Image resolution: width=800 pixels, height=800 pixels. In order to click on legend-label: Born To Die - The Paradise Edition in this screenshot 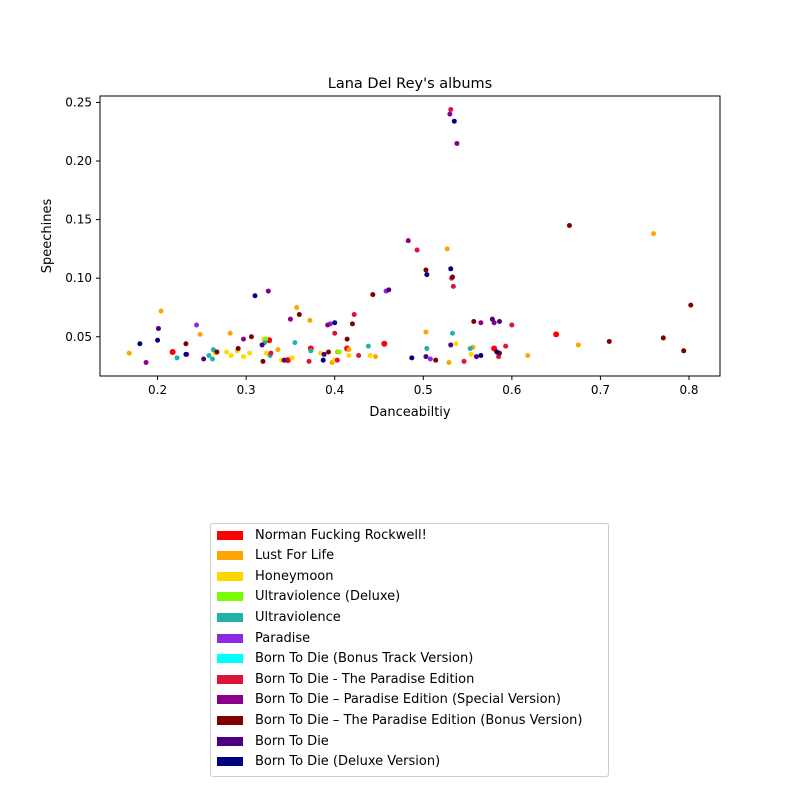, I will do `click(365, 679)`.